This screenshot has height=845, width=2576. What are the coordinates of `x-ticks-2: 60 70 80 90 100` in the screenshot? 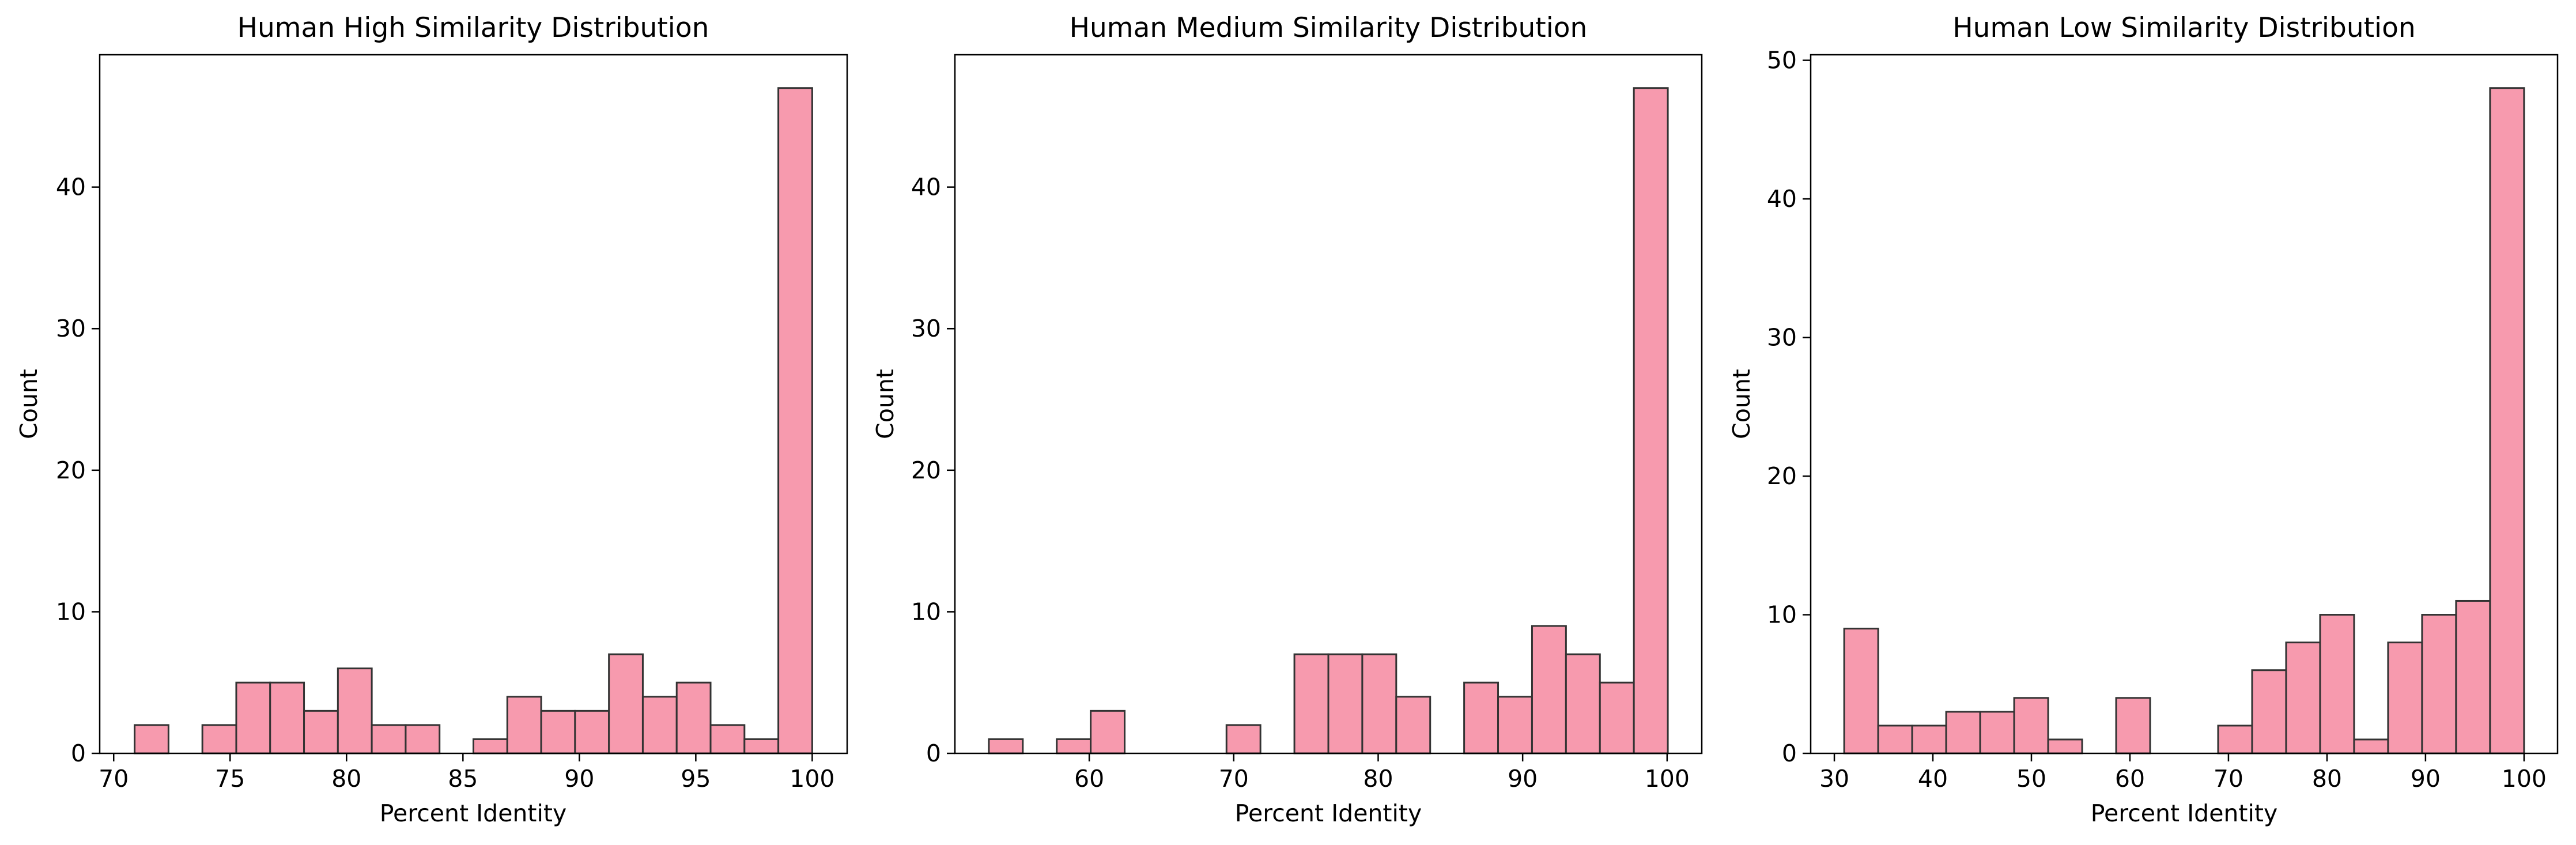 It's located at (1382, 773).